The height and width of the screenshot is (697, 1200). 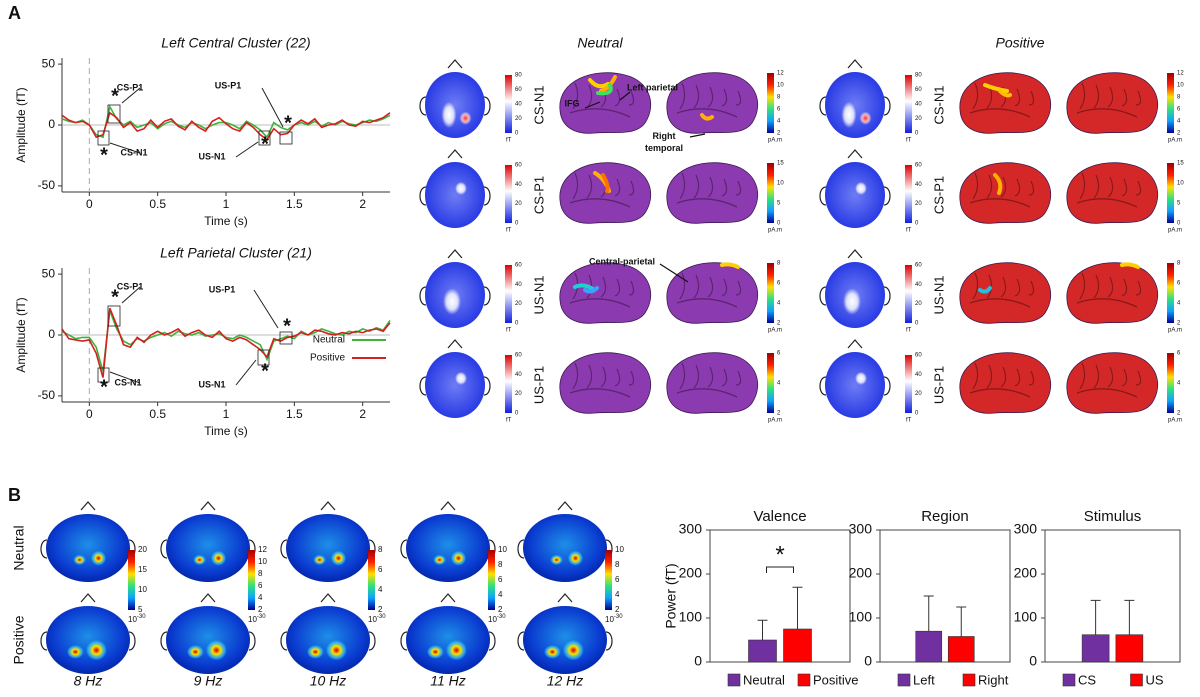 I want to click on series-line, so click(x=226, y=126).